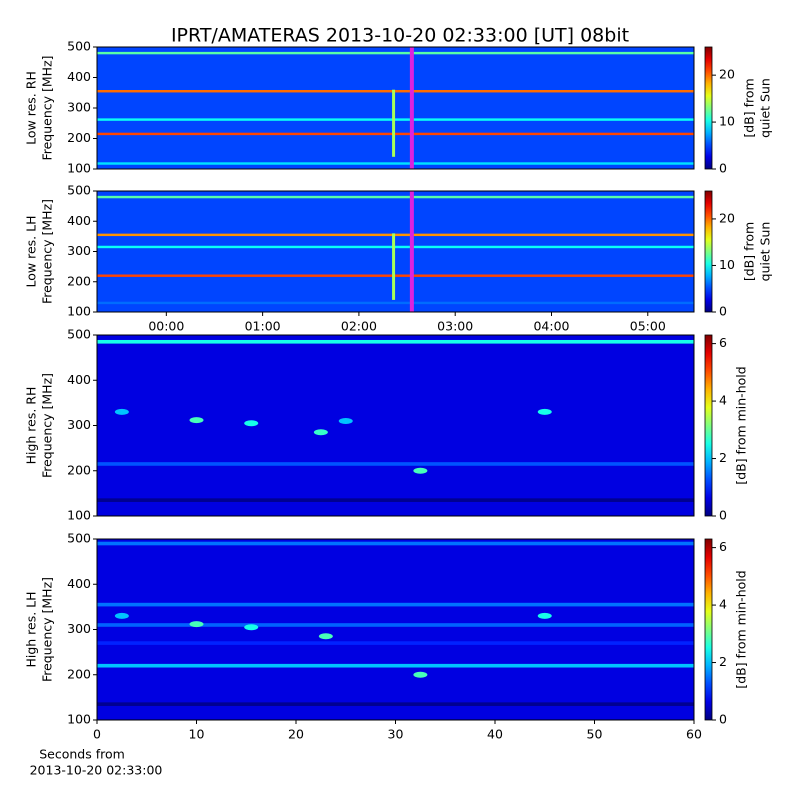 This screenshot has width=800, height=800. Describe the element at coordinates (595, 734) in the screenshot. I see `x-tick-label: 50` at that location.